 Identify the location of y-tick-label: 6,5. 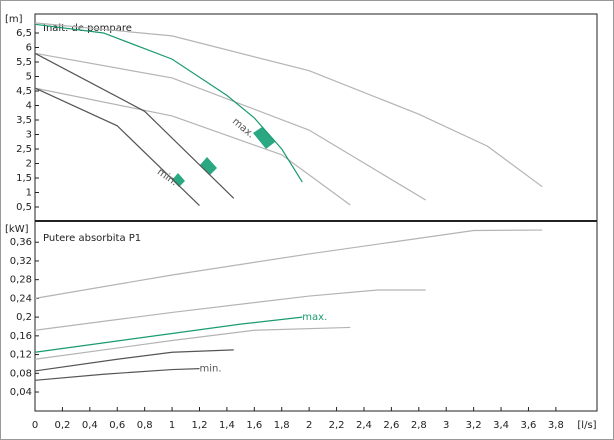
(24, 33).